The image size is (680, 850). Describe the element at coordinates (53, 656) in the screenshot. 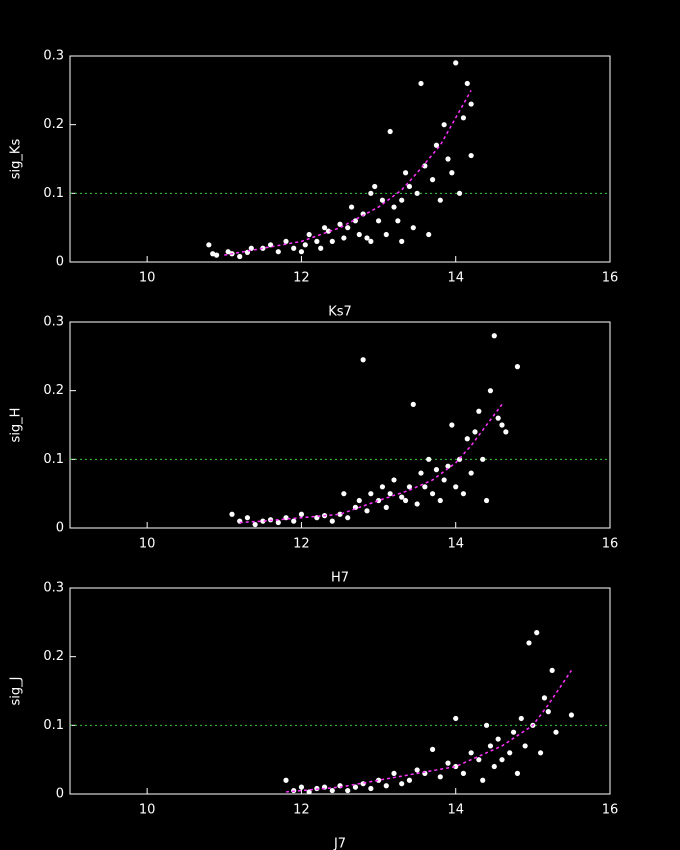

I see `y-tick-label: 0.2` at that location.